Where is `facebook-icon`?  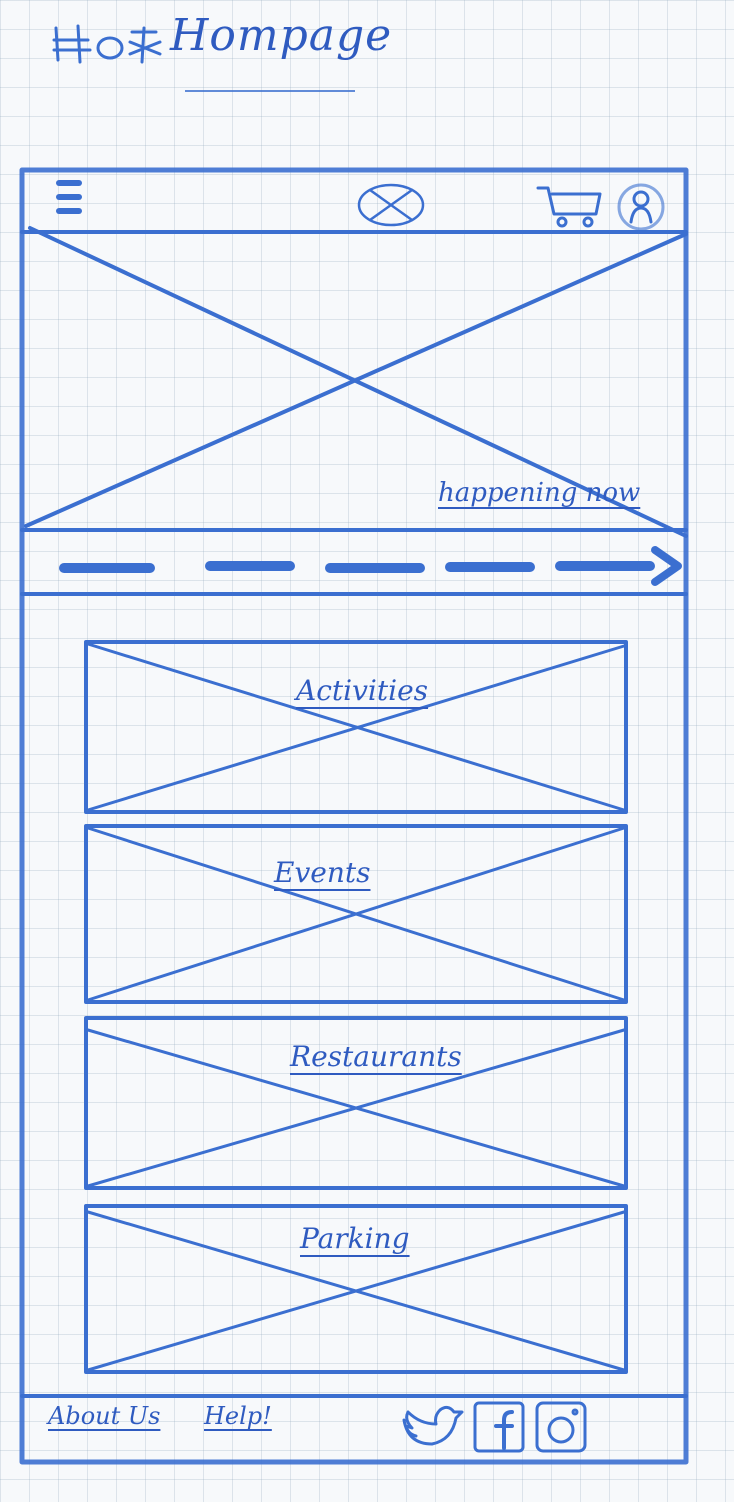 facebook-icon is located at coordinates (499, 1427).